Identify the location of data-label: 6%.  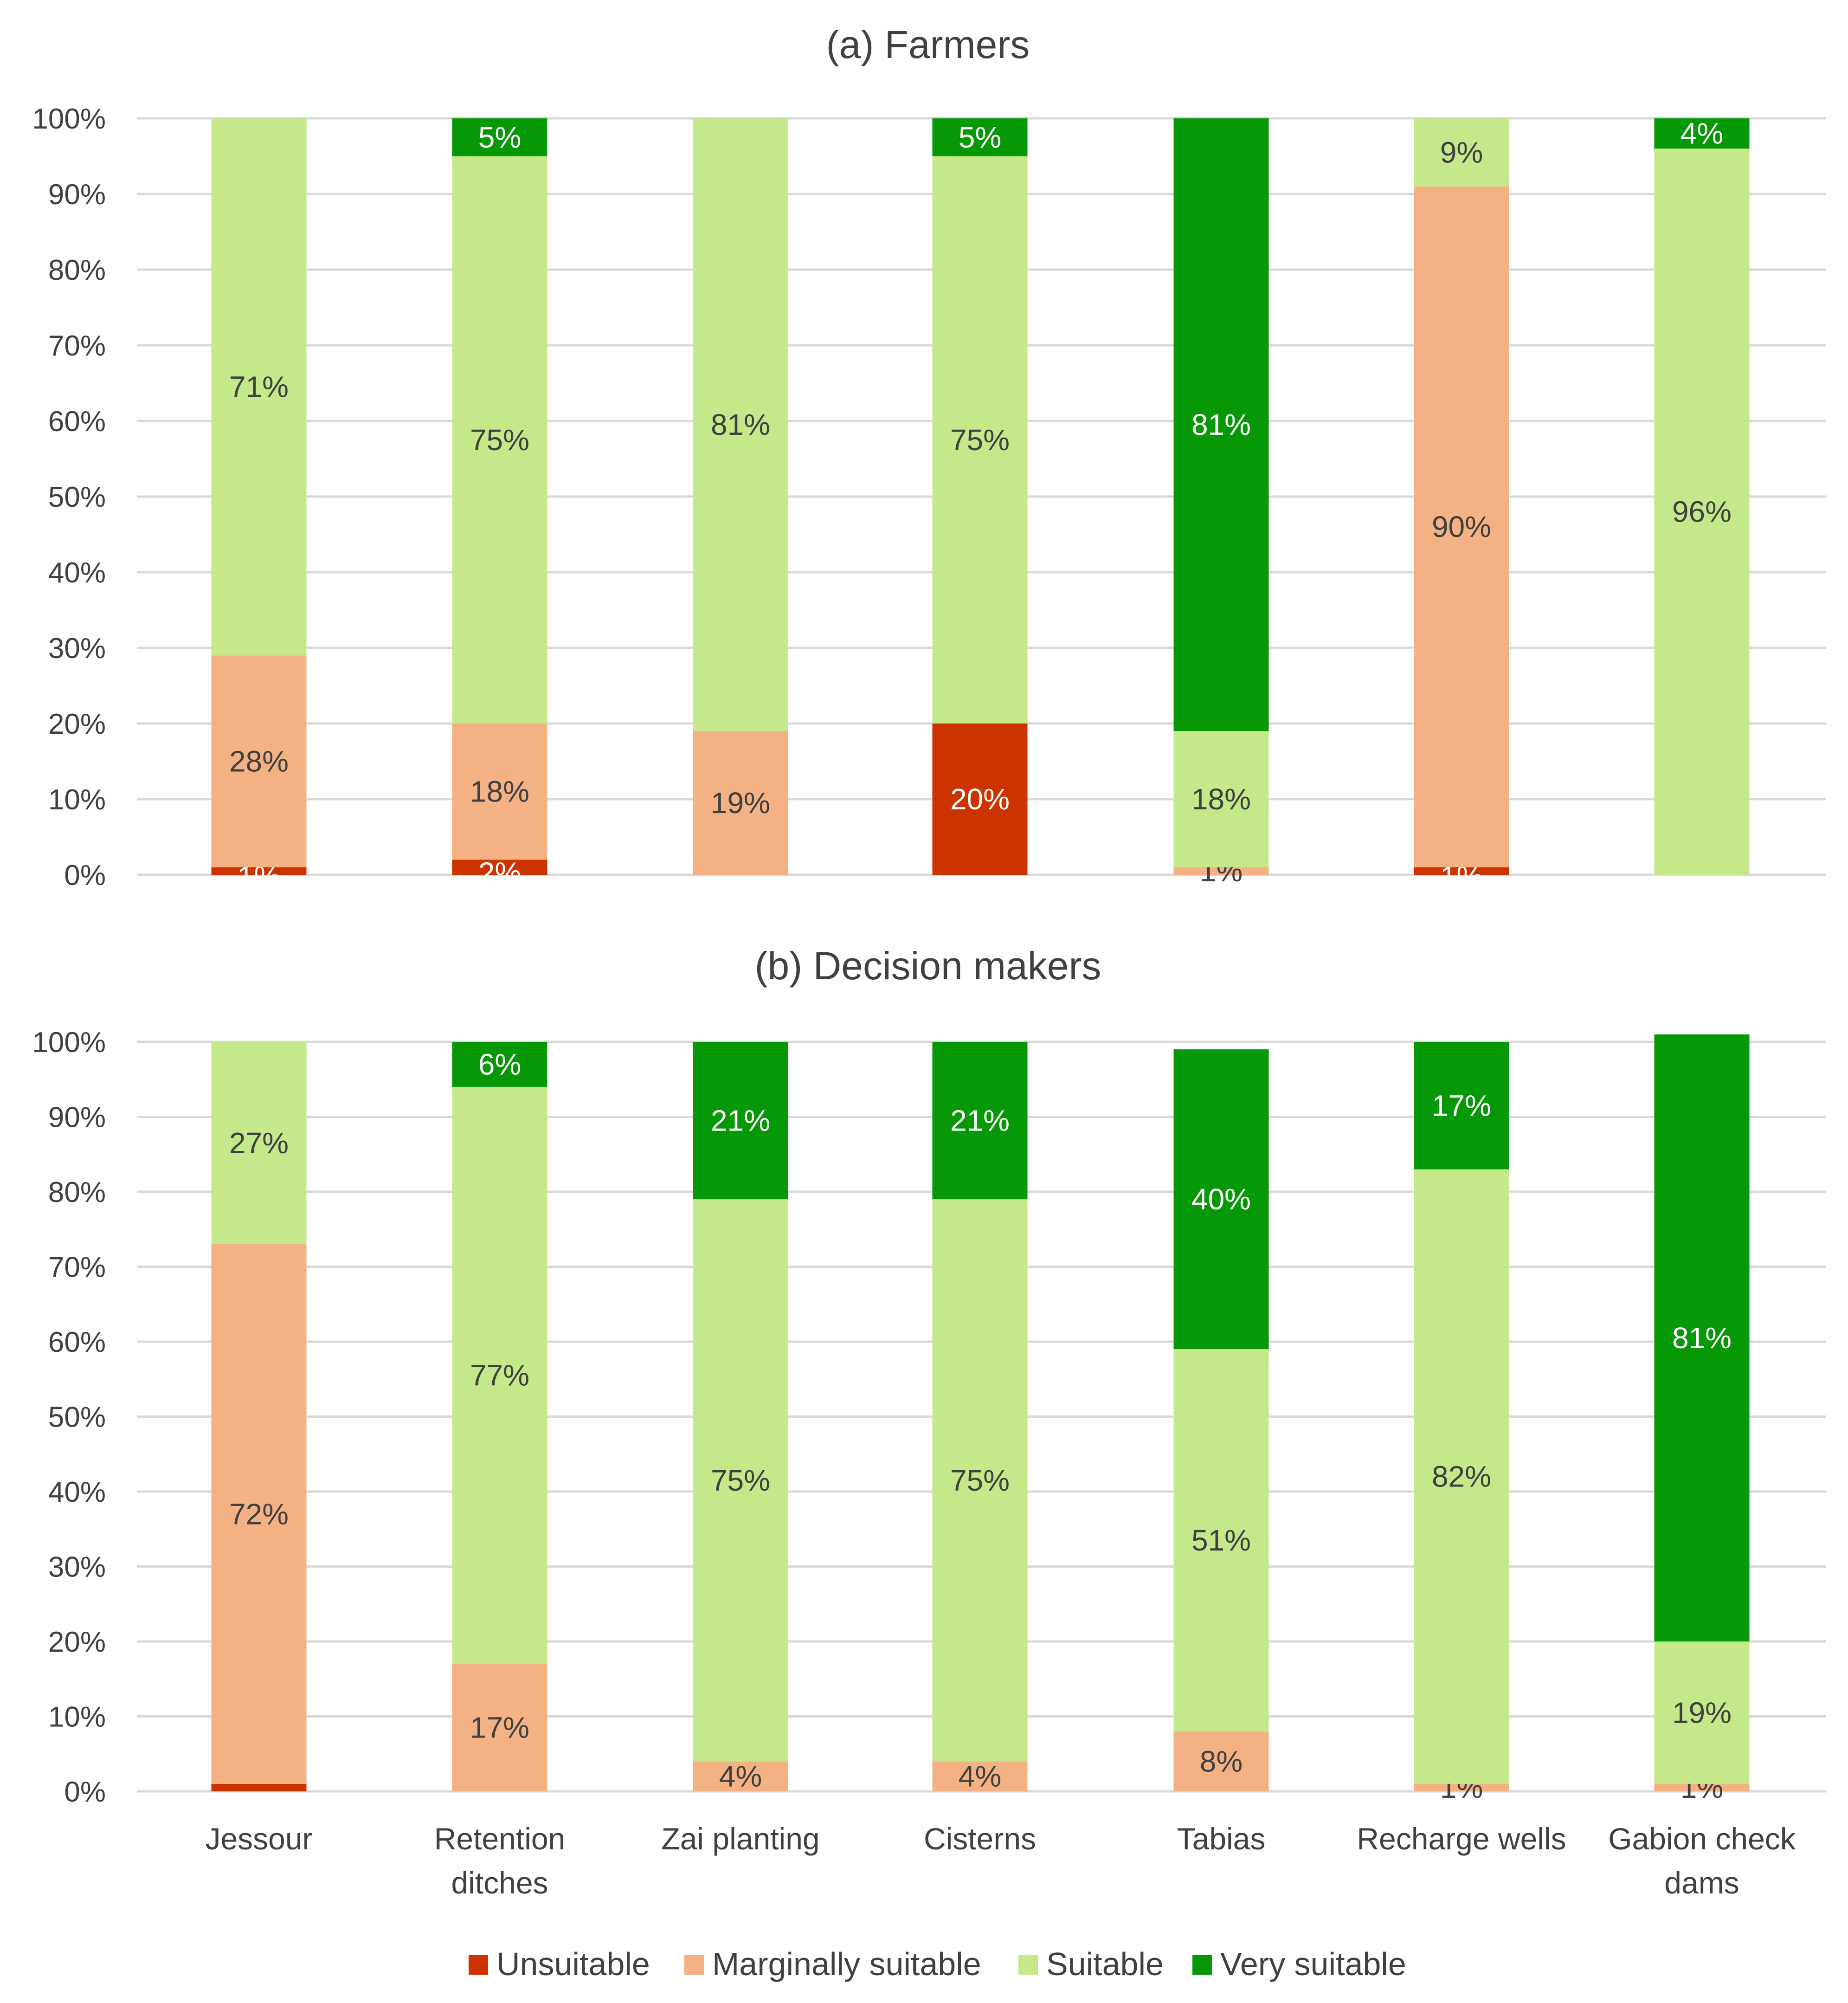
(500, 1064).